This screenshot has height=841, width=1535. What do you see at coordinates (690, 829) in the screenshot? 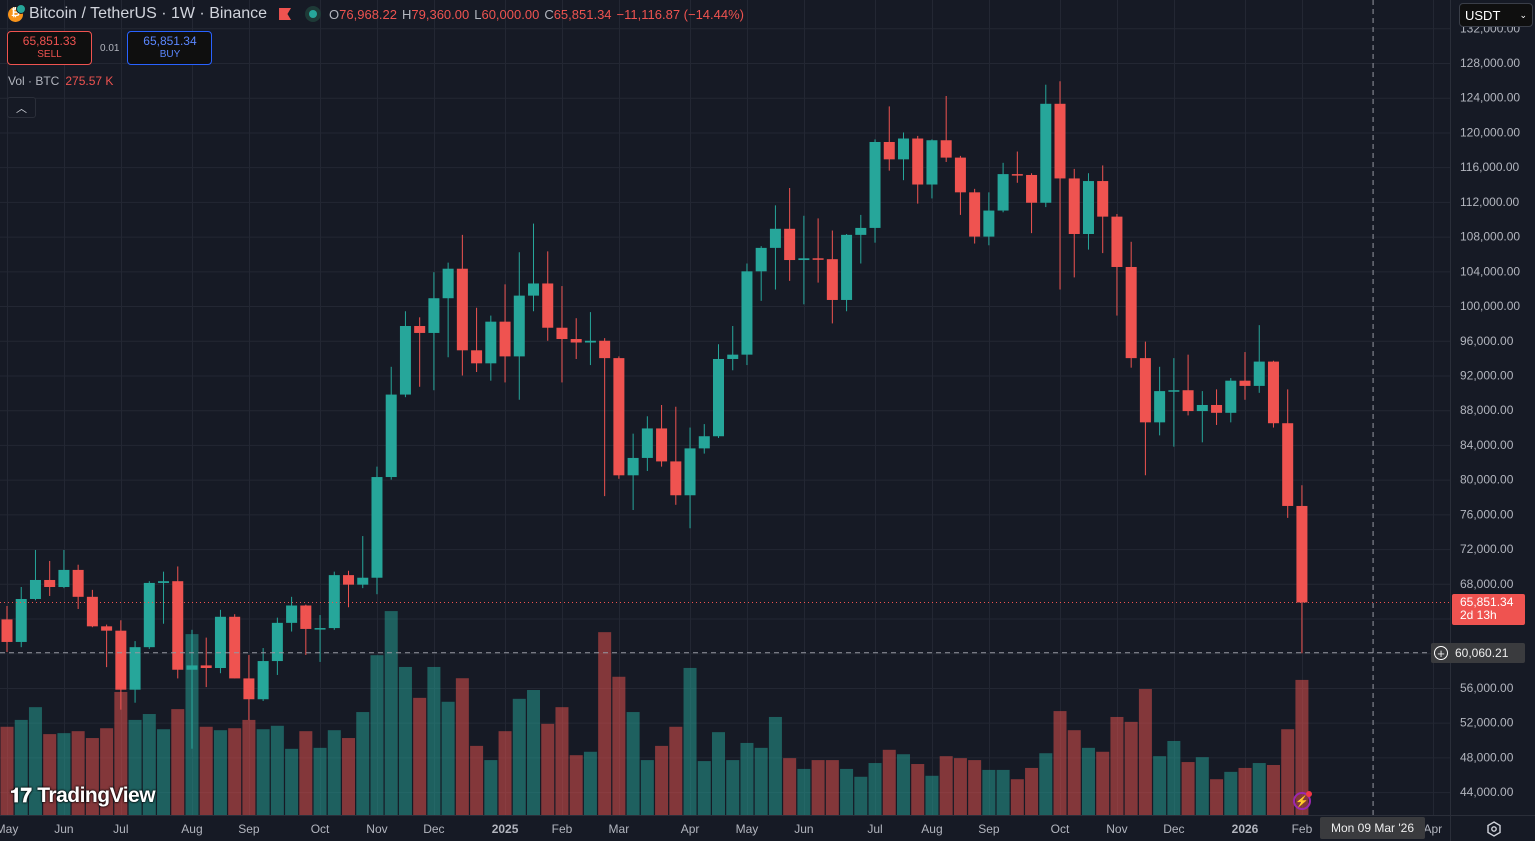
I see `time-tick-label: Apr` at bounding box center [690, 829].